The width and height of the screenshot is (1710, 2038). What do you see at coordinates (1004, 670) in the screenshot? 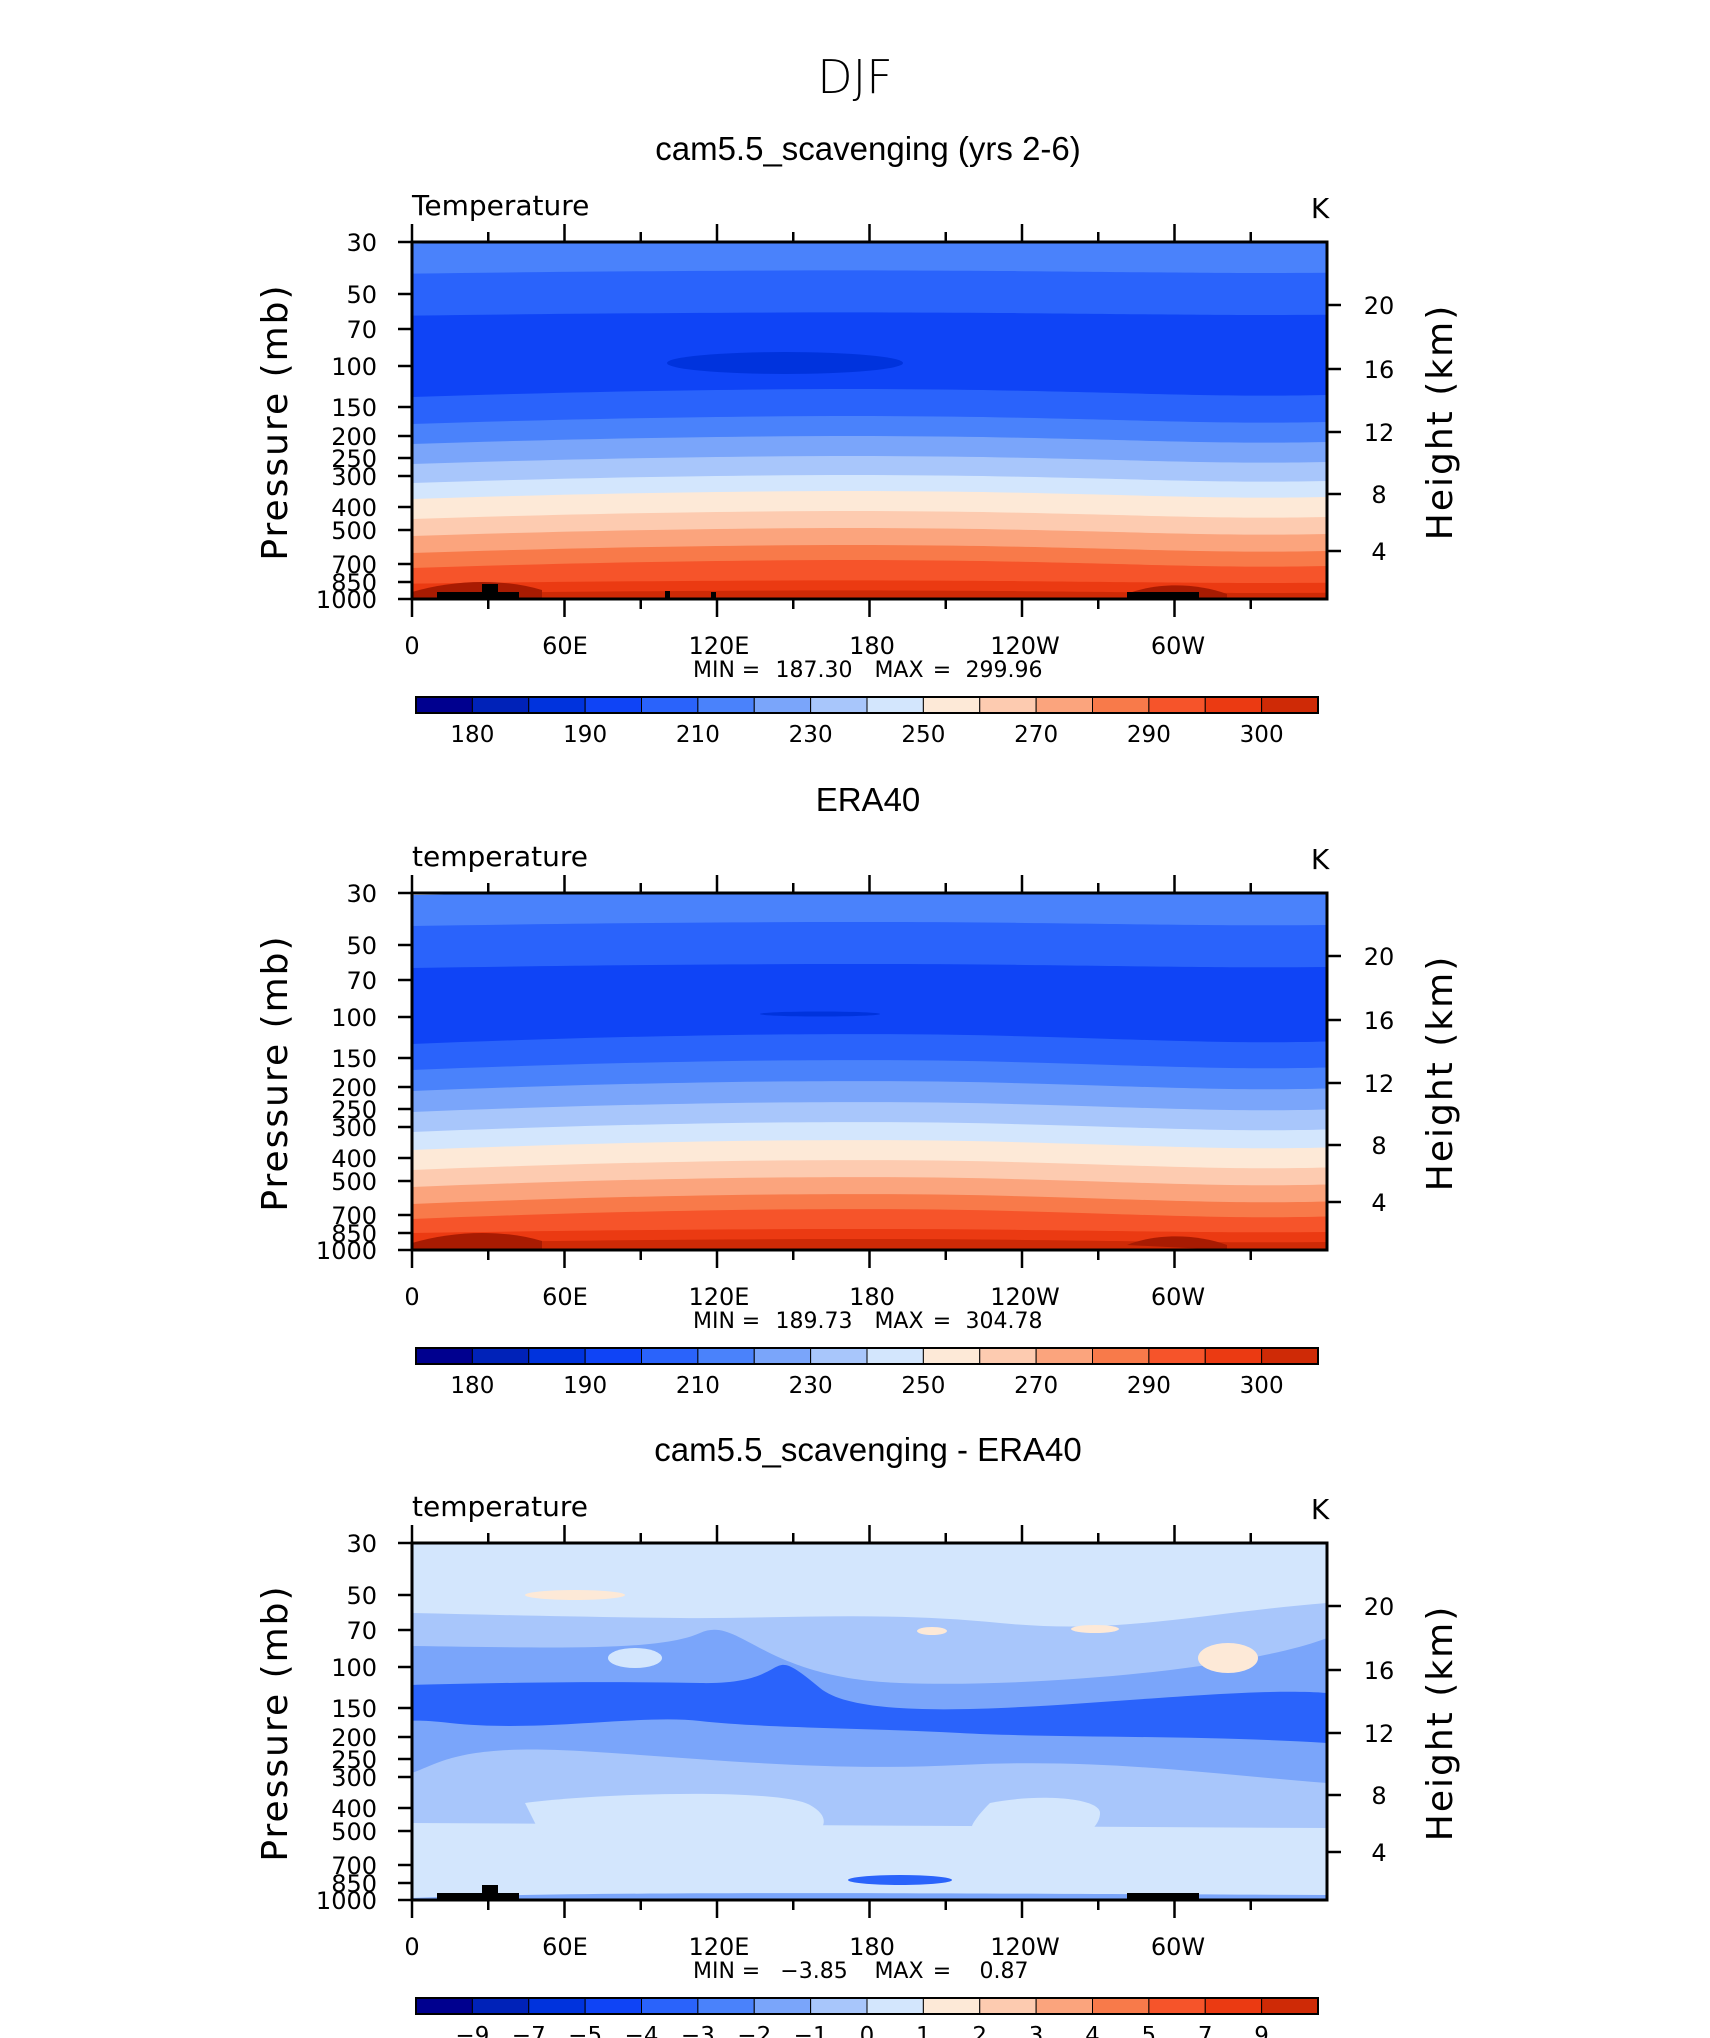
I see `max-value: 299.96` at bounding box center [1004, 670].